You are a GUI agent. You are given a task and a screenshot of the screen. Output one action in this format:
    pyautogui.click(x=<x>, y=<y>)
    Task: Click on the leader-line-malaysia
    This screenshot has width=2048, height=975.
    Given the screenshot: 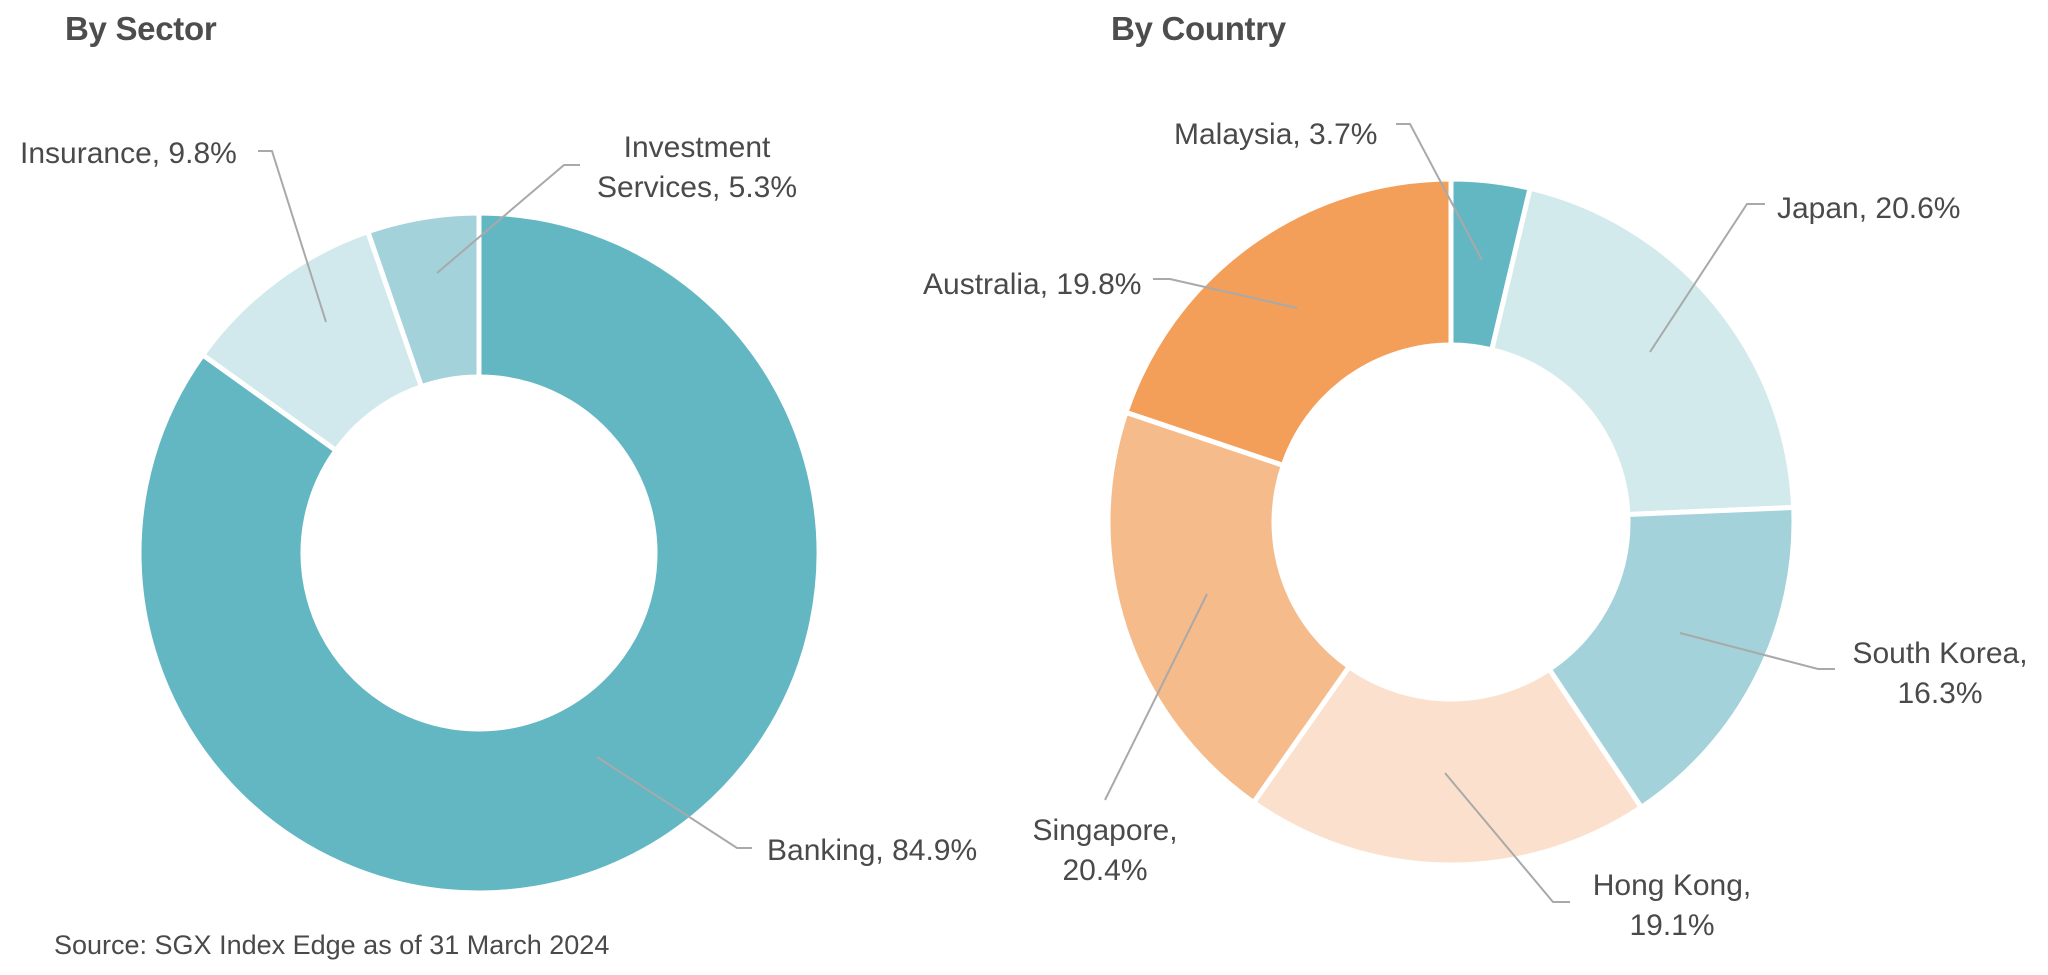 What is the action you would take?
    pyautogui.click(x=1439, y=192)
    